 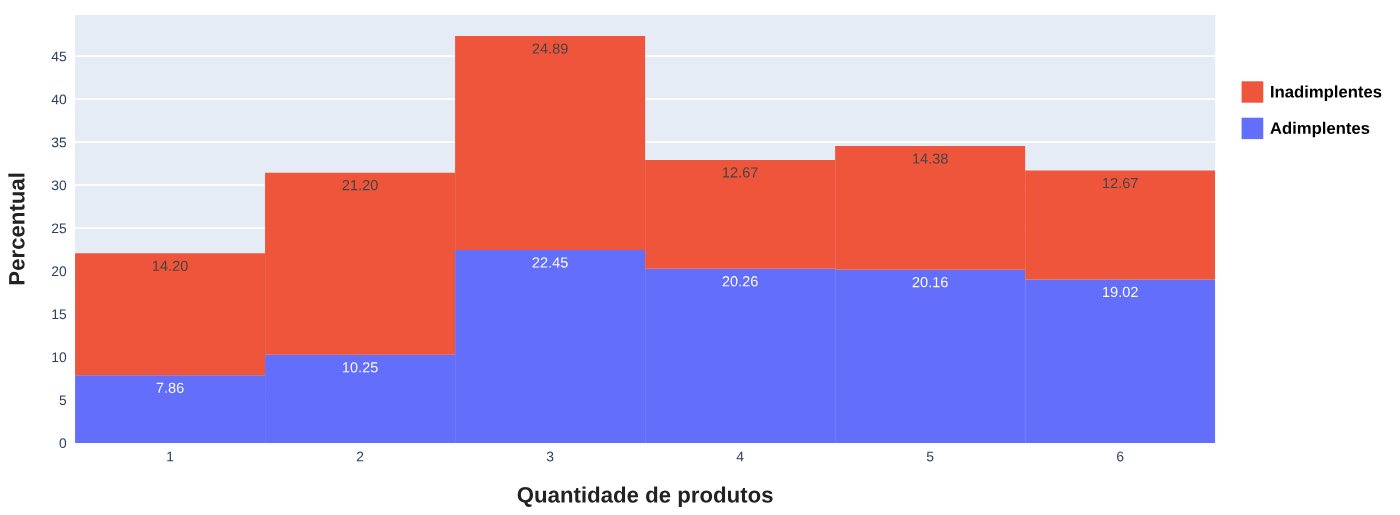 I want to click on legend-label: Adimplentes, so click(x=1320, y=129).